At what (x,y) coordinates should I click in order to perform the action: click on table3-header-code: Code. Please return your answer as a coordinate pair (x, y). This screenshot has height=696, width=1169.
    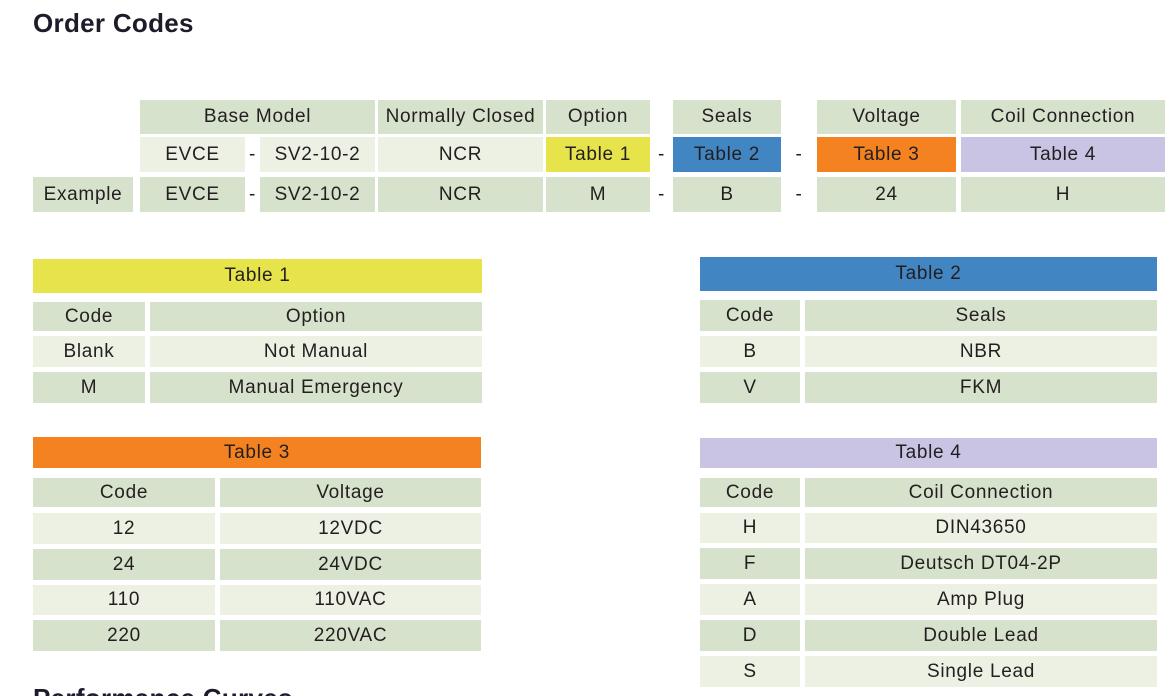
    Looking at the image, I should click on (124, 492).